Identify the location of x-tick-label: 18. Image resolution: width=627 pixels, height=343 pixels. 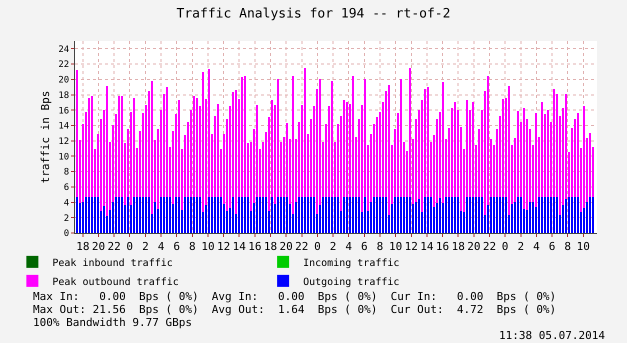
(83, 247).